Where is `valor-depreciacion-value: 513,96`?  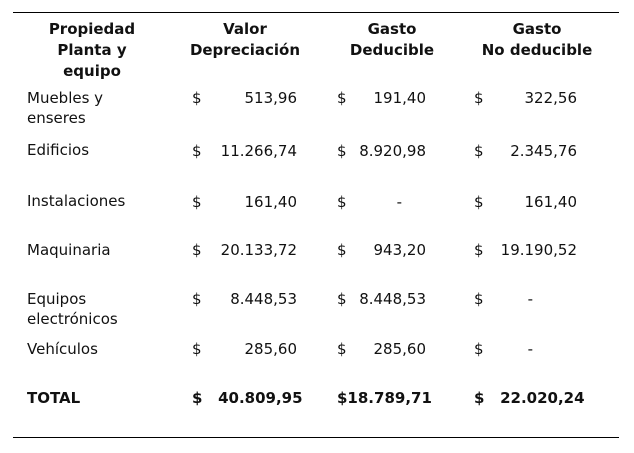 valor-depreciacion-value: 513,96 is located at coordinates (271, 98).